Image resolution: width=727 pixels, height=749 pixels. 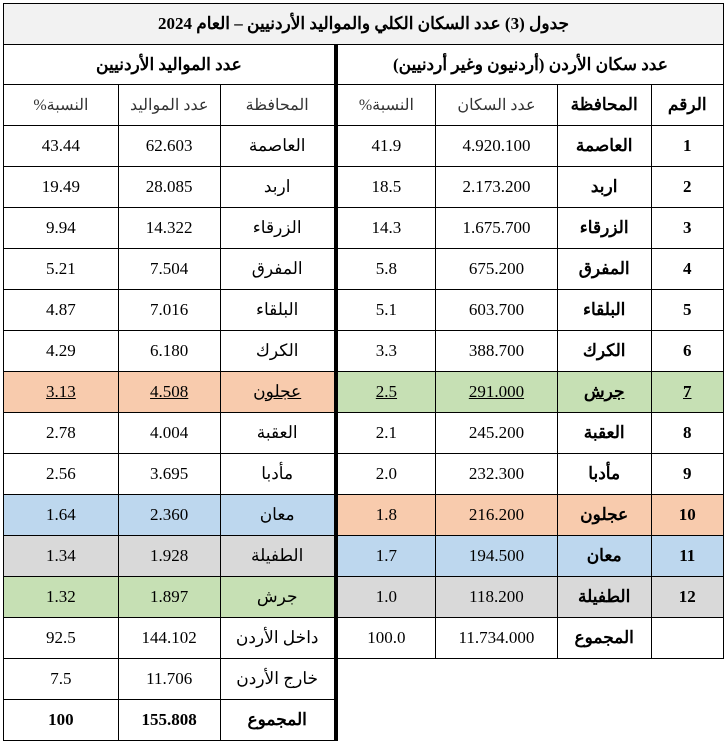 I want to click on cell: 3.695, so click(x=169, y=474).